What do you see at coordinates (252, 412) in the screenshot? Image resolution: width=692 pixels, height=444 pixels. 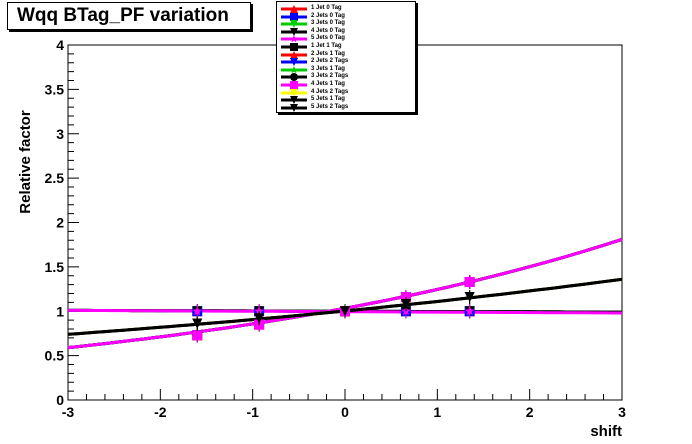 I see `x-tick-label: -1` at bounding box center [252, 412].